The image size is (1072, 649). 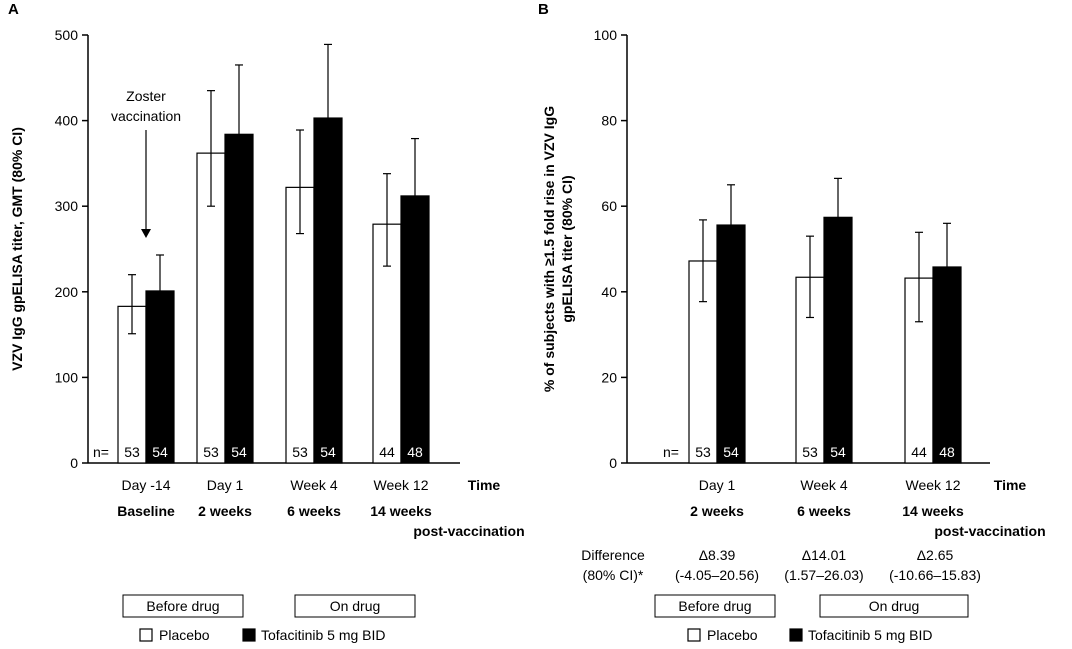 I want to click on panel-letter: B, so click(x=543, y=9).